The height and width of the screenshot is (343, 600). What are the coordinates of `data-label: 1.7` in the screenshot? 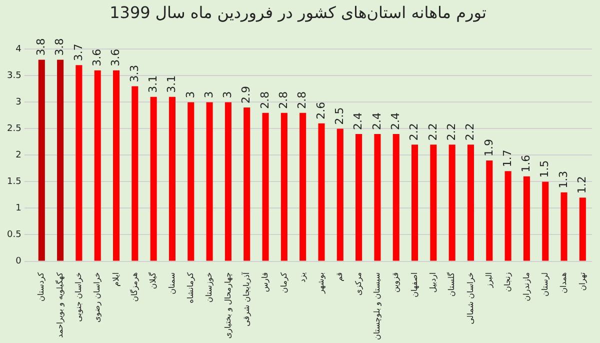 It's located at (507, 159).